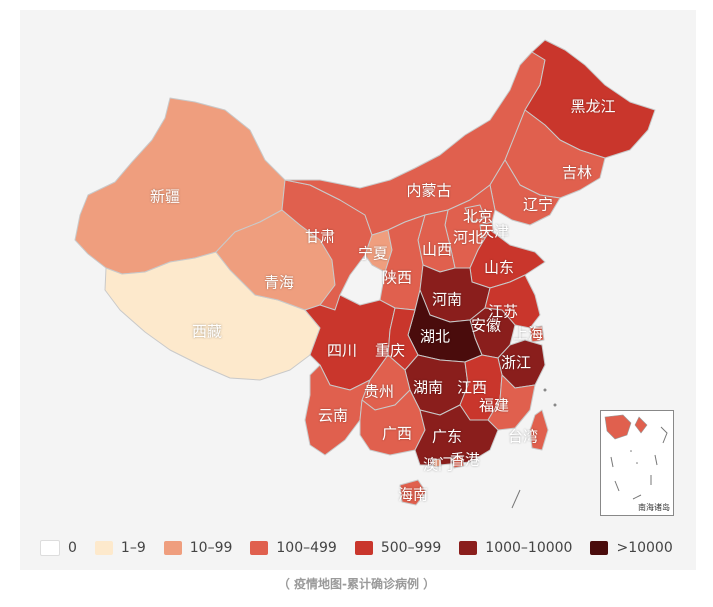 This screenshot has height=607, width=713. What do you see at coordinates (397, 277) in the screenshot?
I see `label-陕西: 陕西` at bounding box center [397, 277].